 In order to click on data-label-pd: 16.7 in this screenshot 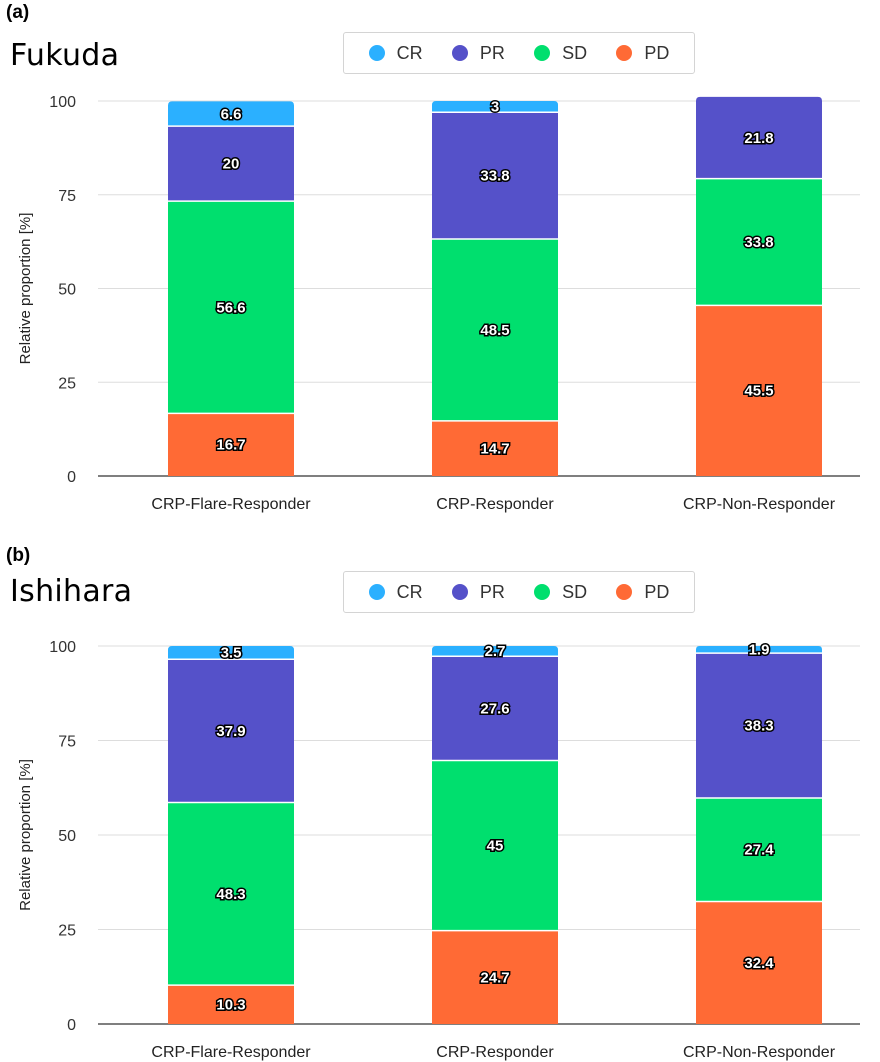, I will do `click(230, 445)`.